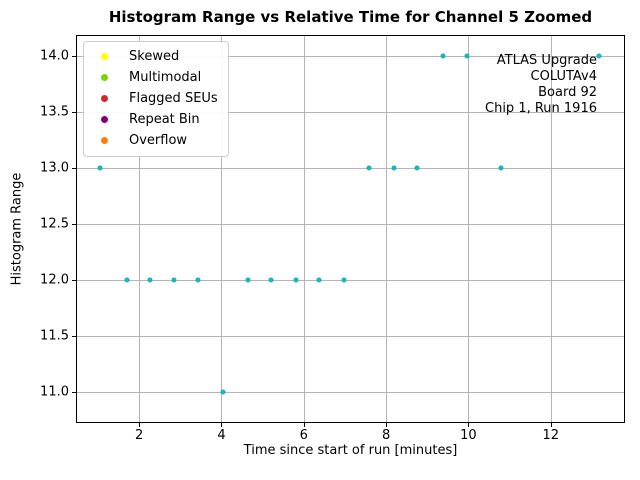  Describe the element at coordinates (546, 60) in the screenshot. I see `annotation-line: ATLAS Upgrade` at that location.